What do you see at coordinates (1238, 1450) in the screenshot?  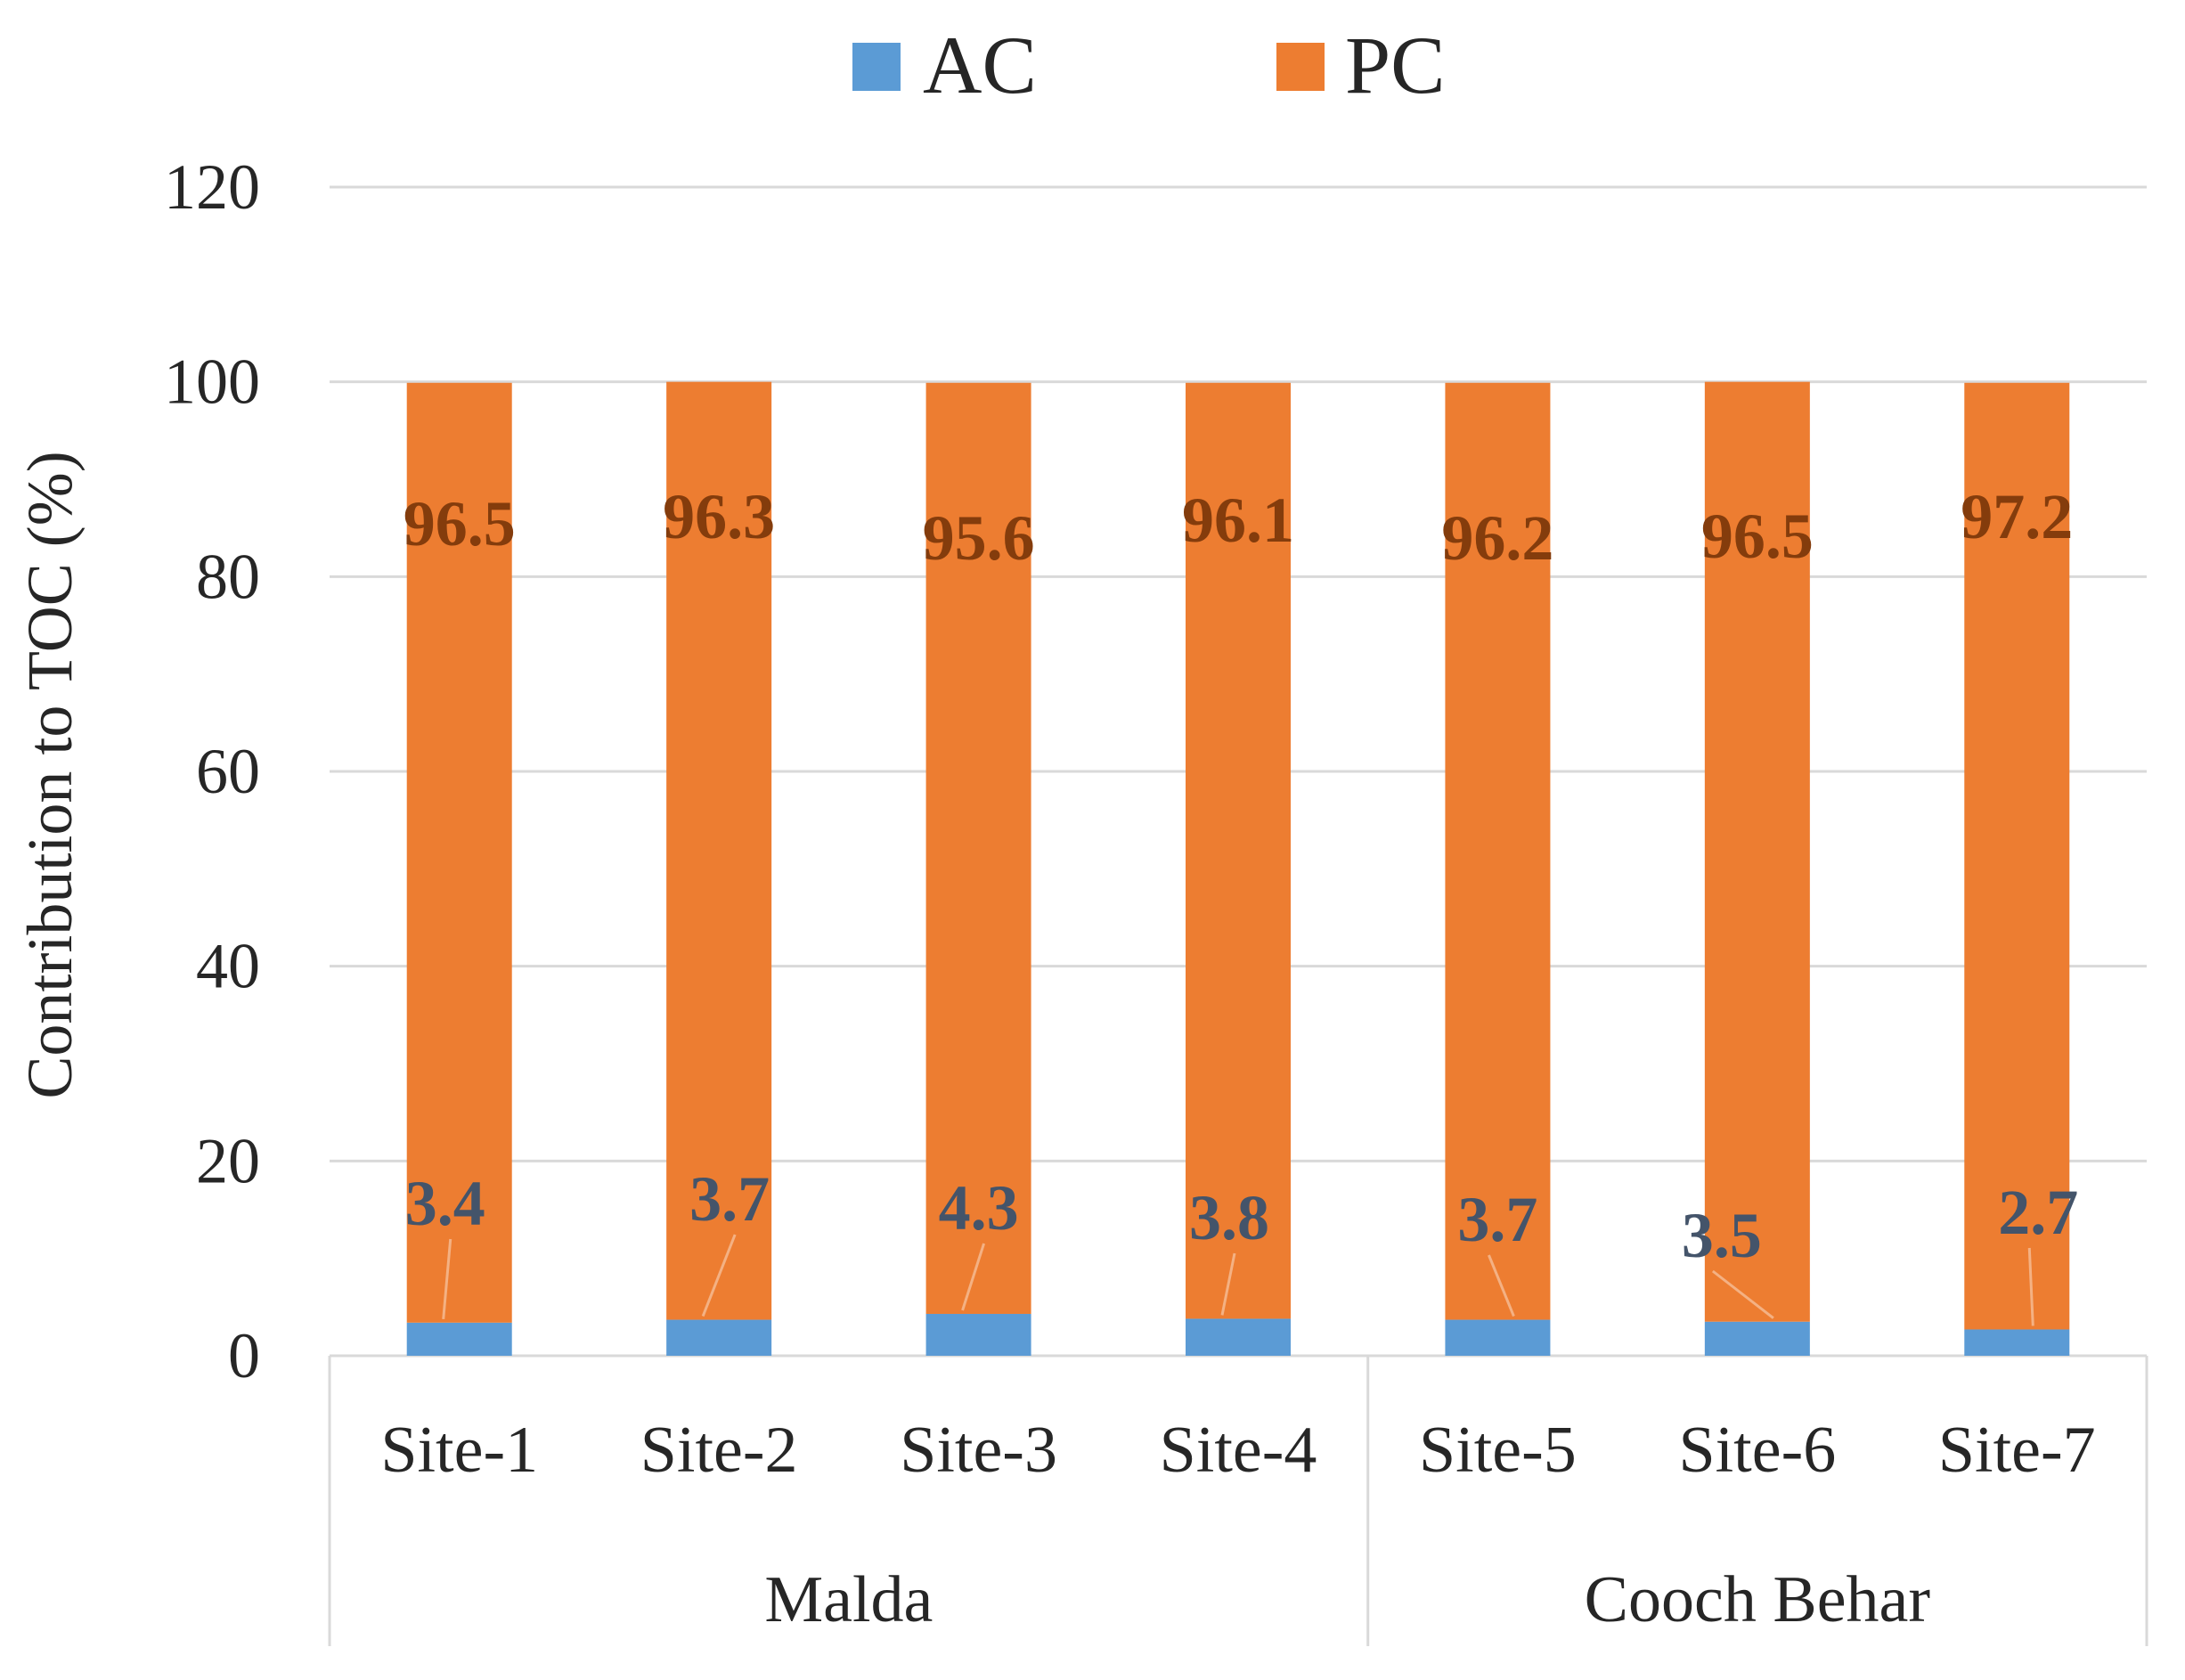 I see `x-tick-label: Site-4` at bounding box center [1238, 1450].